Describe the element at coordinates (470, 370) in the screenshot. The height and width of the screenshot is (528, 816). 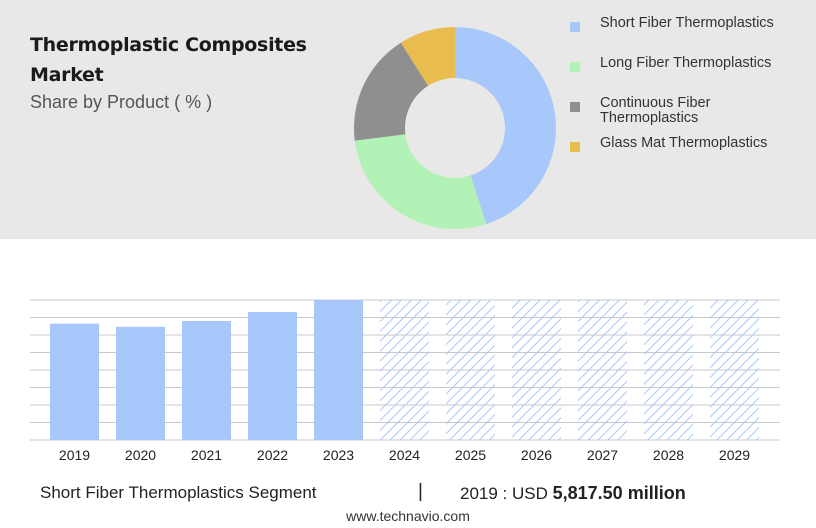
I see `forecast-bar-2025` at that location.